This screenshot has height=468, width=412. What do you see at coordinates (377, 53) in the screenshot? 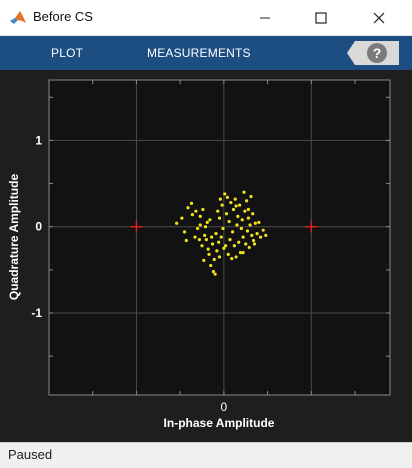
I see `help-icon: ?` at bounding box center [377, 53].